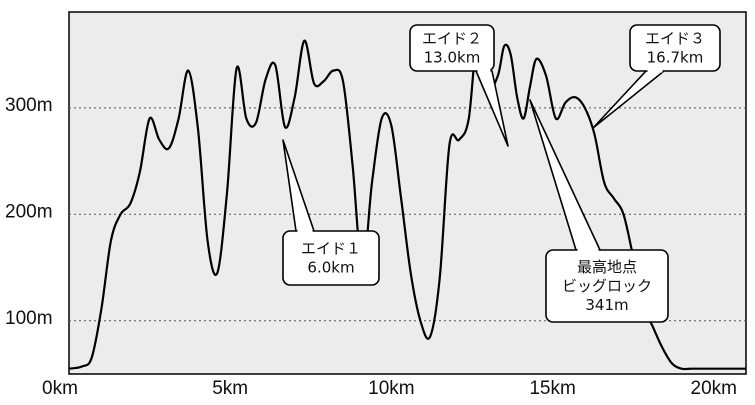  Describe the element at coordinates (714, 388) in the screenshot. I see `x-tick-label: 20km` at that location.